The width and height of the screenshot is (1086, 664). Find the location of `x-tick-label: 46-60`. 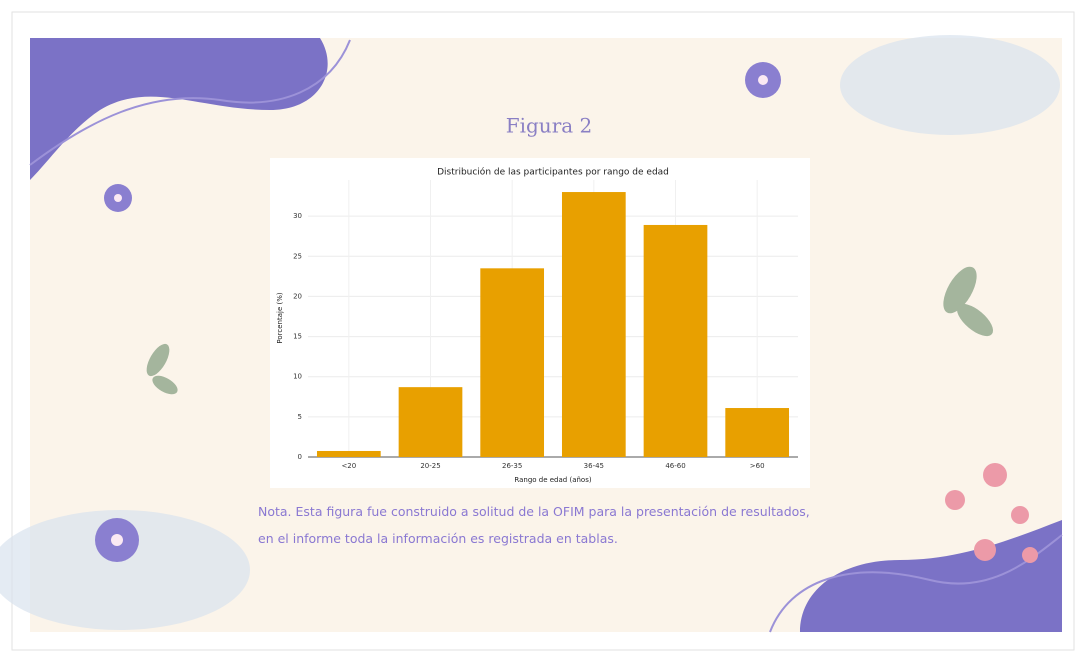

x-tick-label: 46-60 is located at coordinates (675, 466).